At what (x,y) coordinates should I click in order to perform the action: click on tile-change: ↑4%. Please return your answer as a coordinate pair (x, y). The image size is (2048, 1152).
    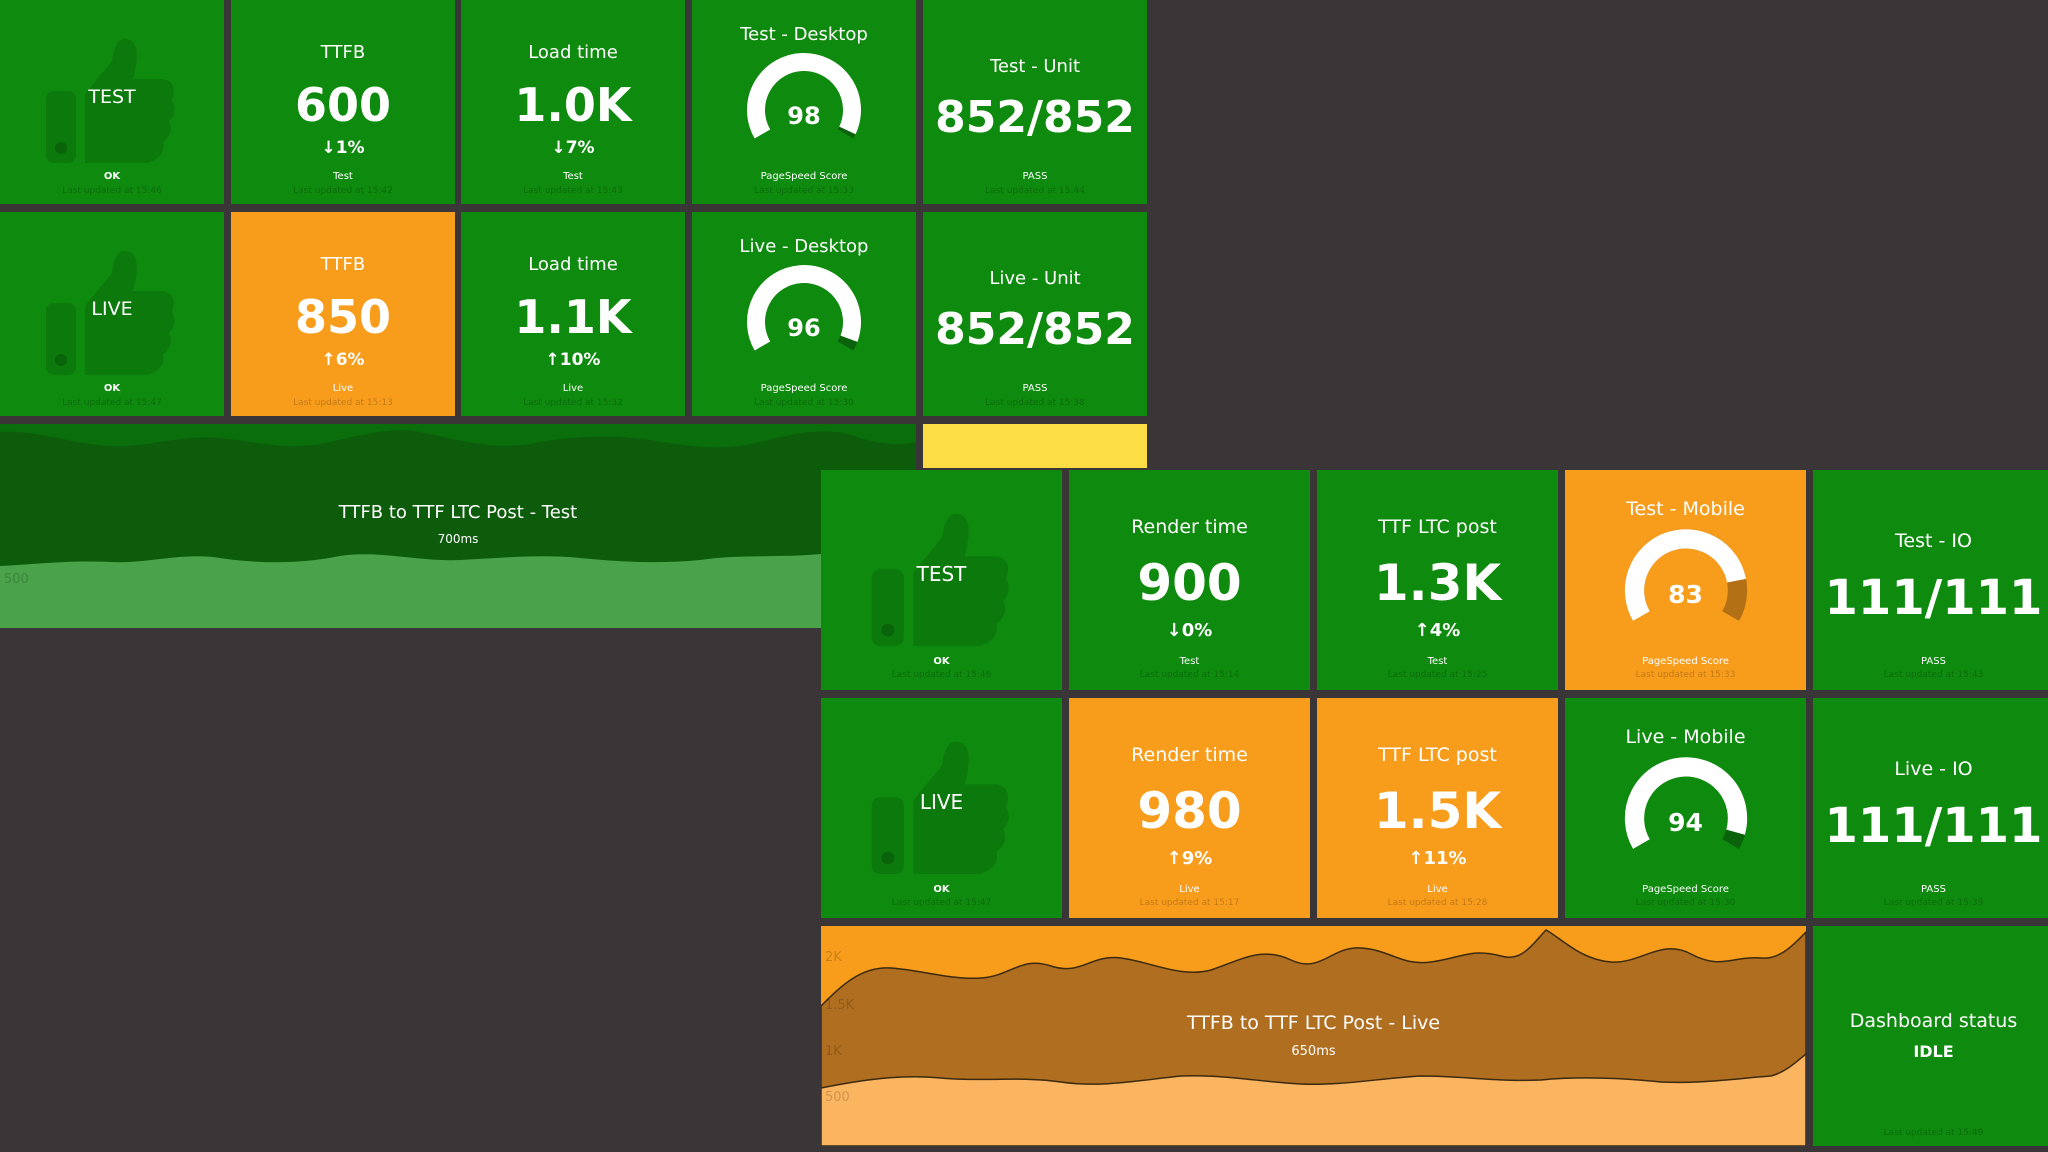
    Looking at the image, I should click on (1437, 630).